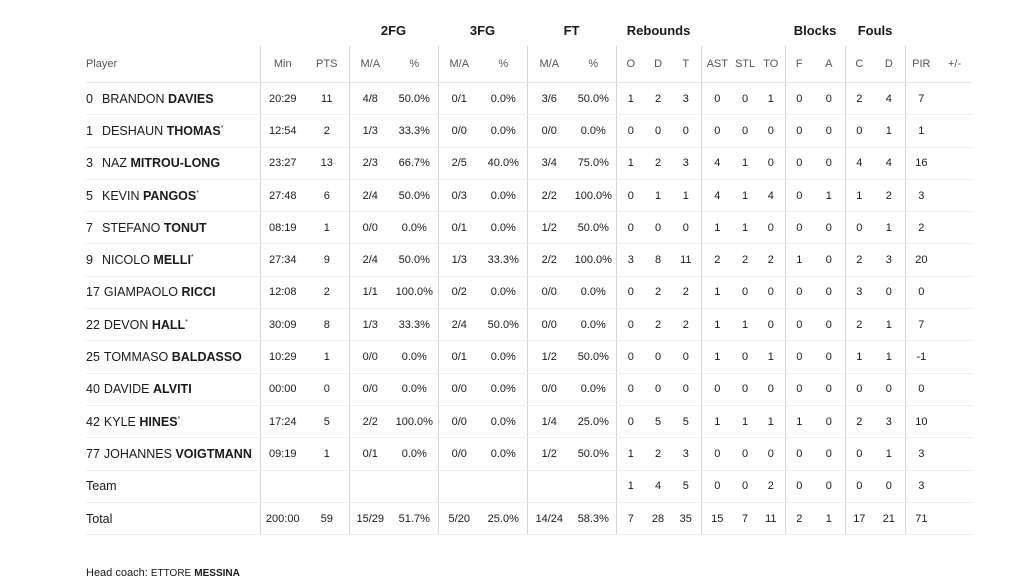  Describe the element at coordinates (594, 486) in the screenshot. I see `stat-ftp` at that location.